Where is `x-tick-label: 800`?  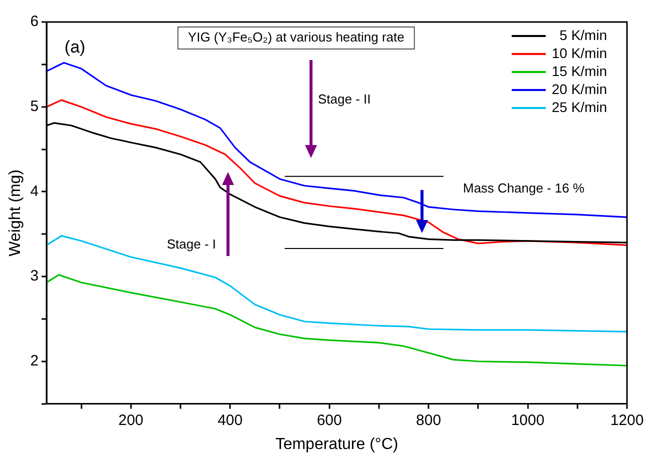
x-tick-label: 800 is located at coordinates (429, 420).